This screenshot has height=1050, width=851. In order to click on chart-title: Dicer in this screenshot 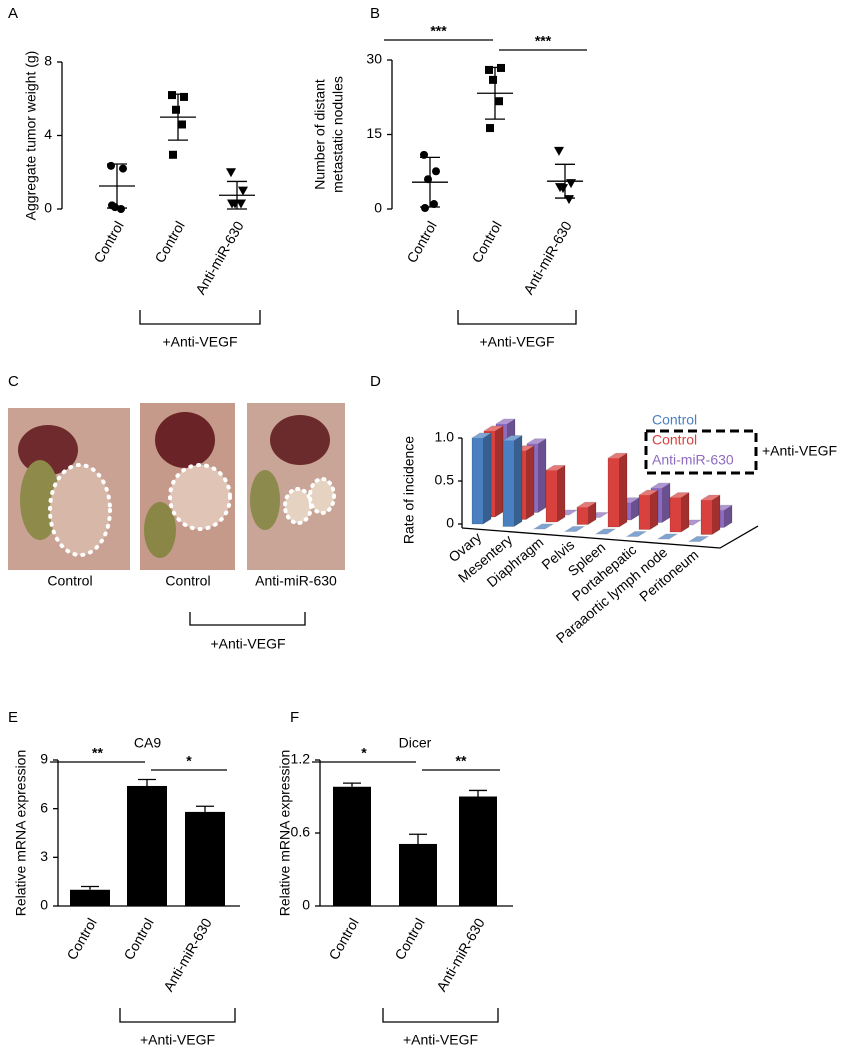, I will do `click(415, 743)`.